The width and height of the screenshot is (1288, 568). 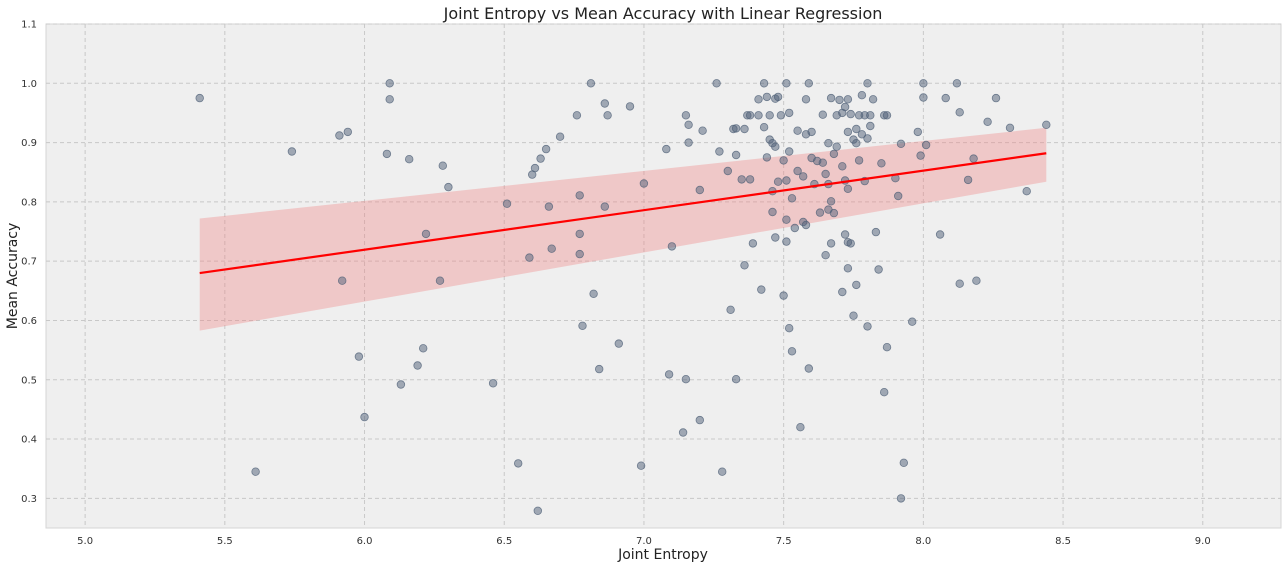 What do you see at coordinates (923, 541) in the screenshot?
I see `x-tick-label: 8.0` at bounding box center [923, 541].